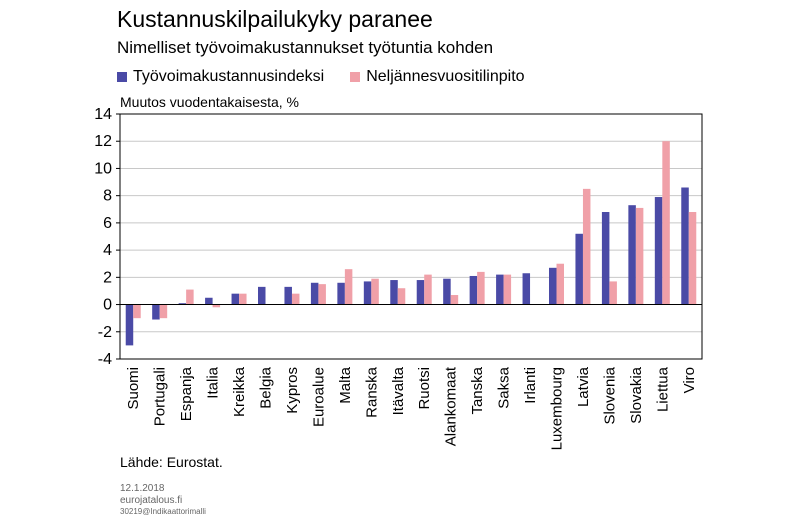 Image resolution: width=800 pixels, height=522 pixels. What do you see at coordinates (160, 396) in the screenshot?
I see `x-tick-label: Portugali` at bounding box center [160, 396].